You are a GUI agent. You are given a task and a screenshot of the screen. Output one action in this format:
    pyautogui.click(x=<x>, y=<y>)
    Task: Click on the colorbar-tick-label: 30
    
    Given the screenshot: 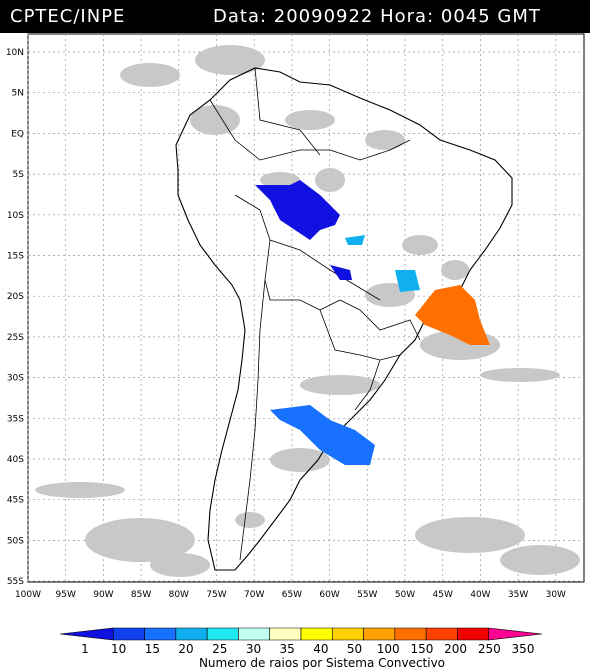 What is the action you would take?
    pyautogui.click(x=253, y=649)
    